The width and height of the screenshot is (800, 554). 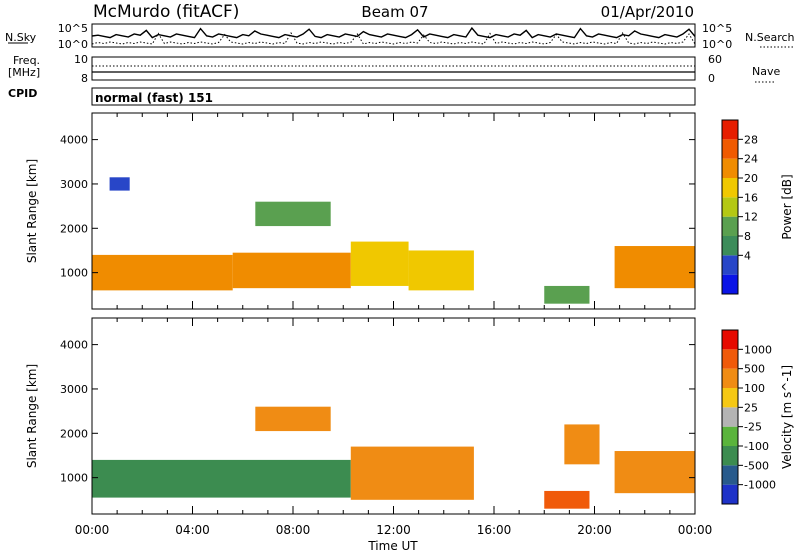 I want to click on power-ylabel: Slant Range [km], so click(x=32, y=211).